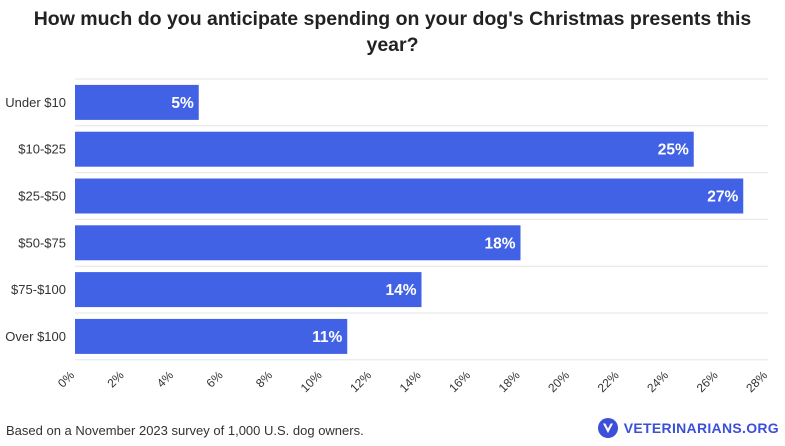  Describe the element at coordinates (360, 381) in the screenshot. I see `x-tick-label: 12%` at that location.